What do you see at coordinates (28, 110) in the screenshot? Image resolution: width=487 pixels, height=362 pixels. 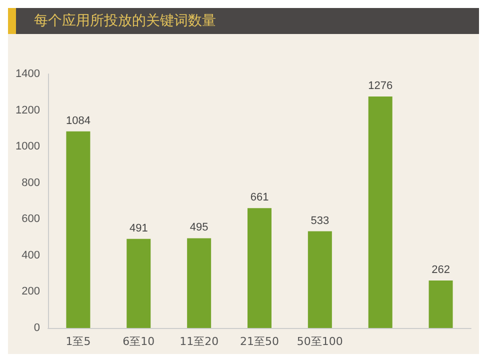 I see `y-tick-label: 1200` at bounding box center [28, 110].